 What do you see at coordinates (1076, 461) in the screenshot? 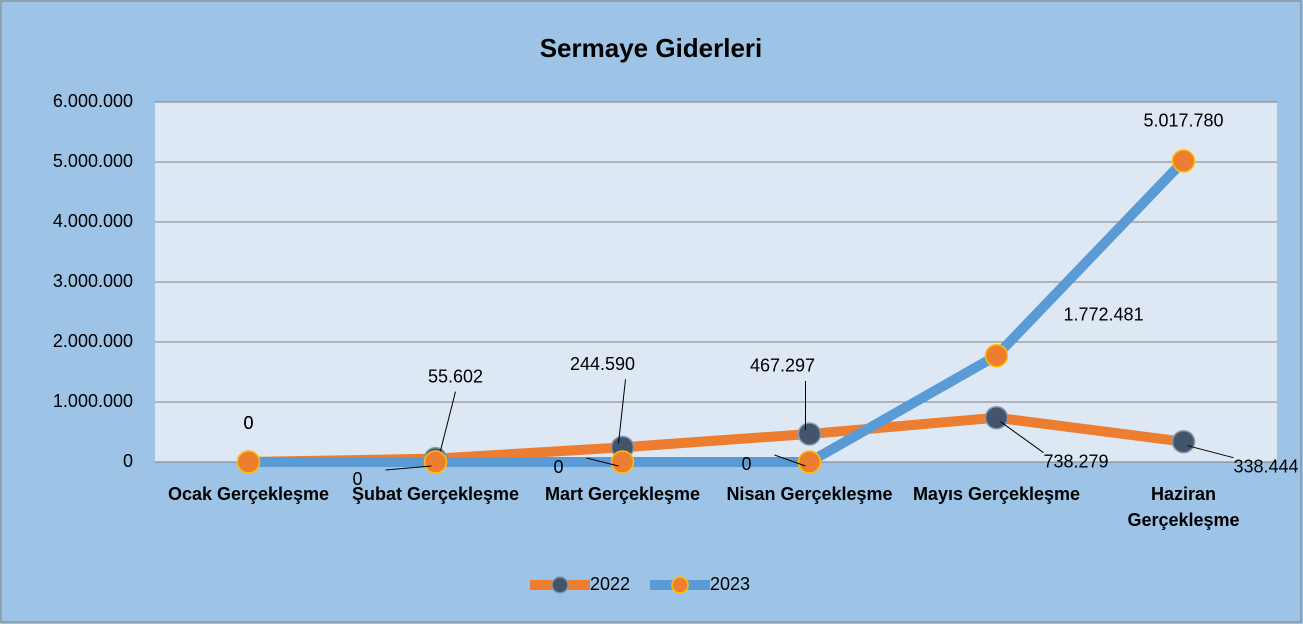
I see `data-label: 738.279` at bounding box center [1076, 461].